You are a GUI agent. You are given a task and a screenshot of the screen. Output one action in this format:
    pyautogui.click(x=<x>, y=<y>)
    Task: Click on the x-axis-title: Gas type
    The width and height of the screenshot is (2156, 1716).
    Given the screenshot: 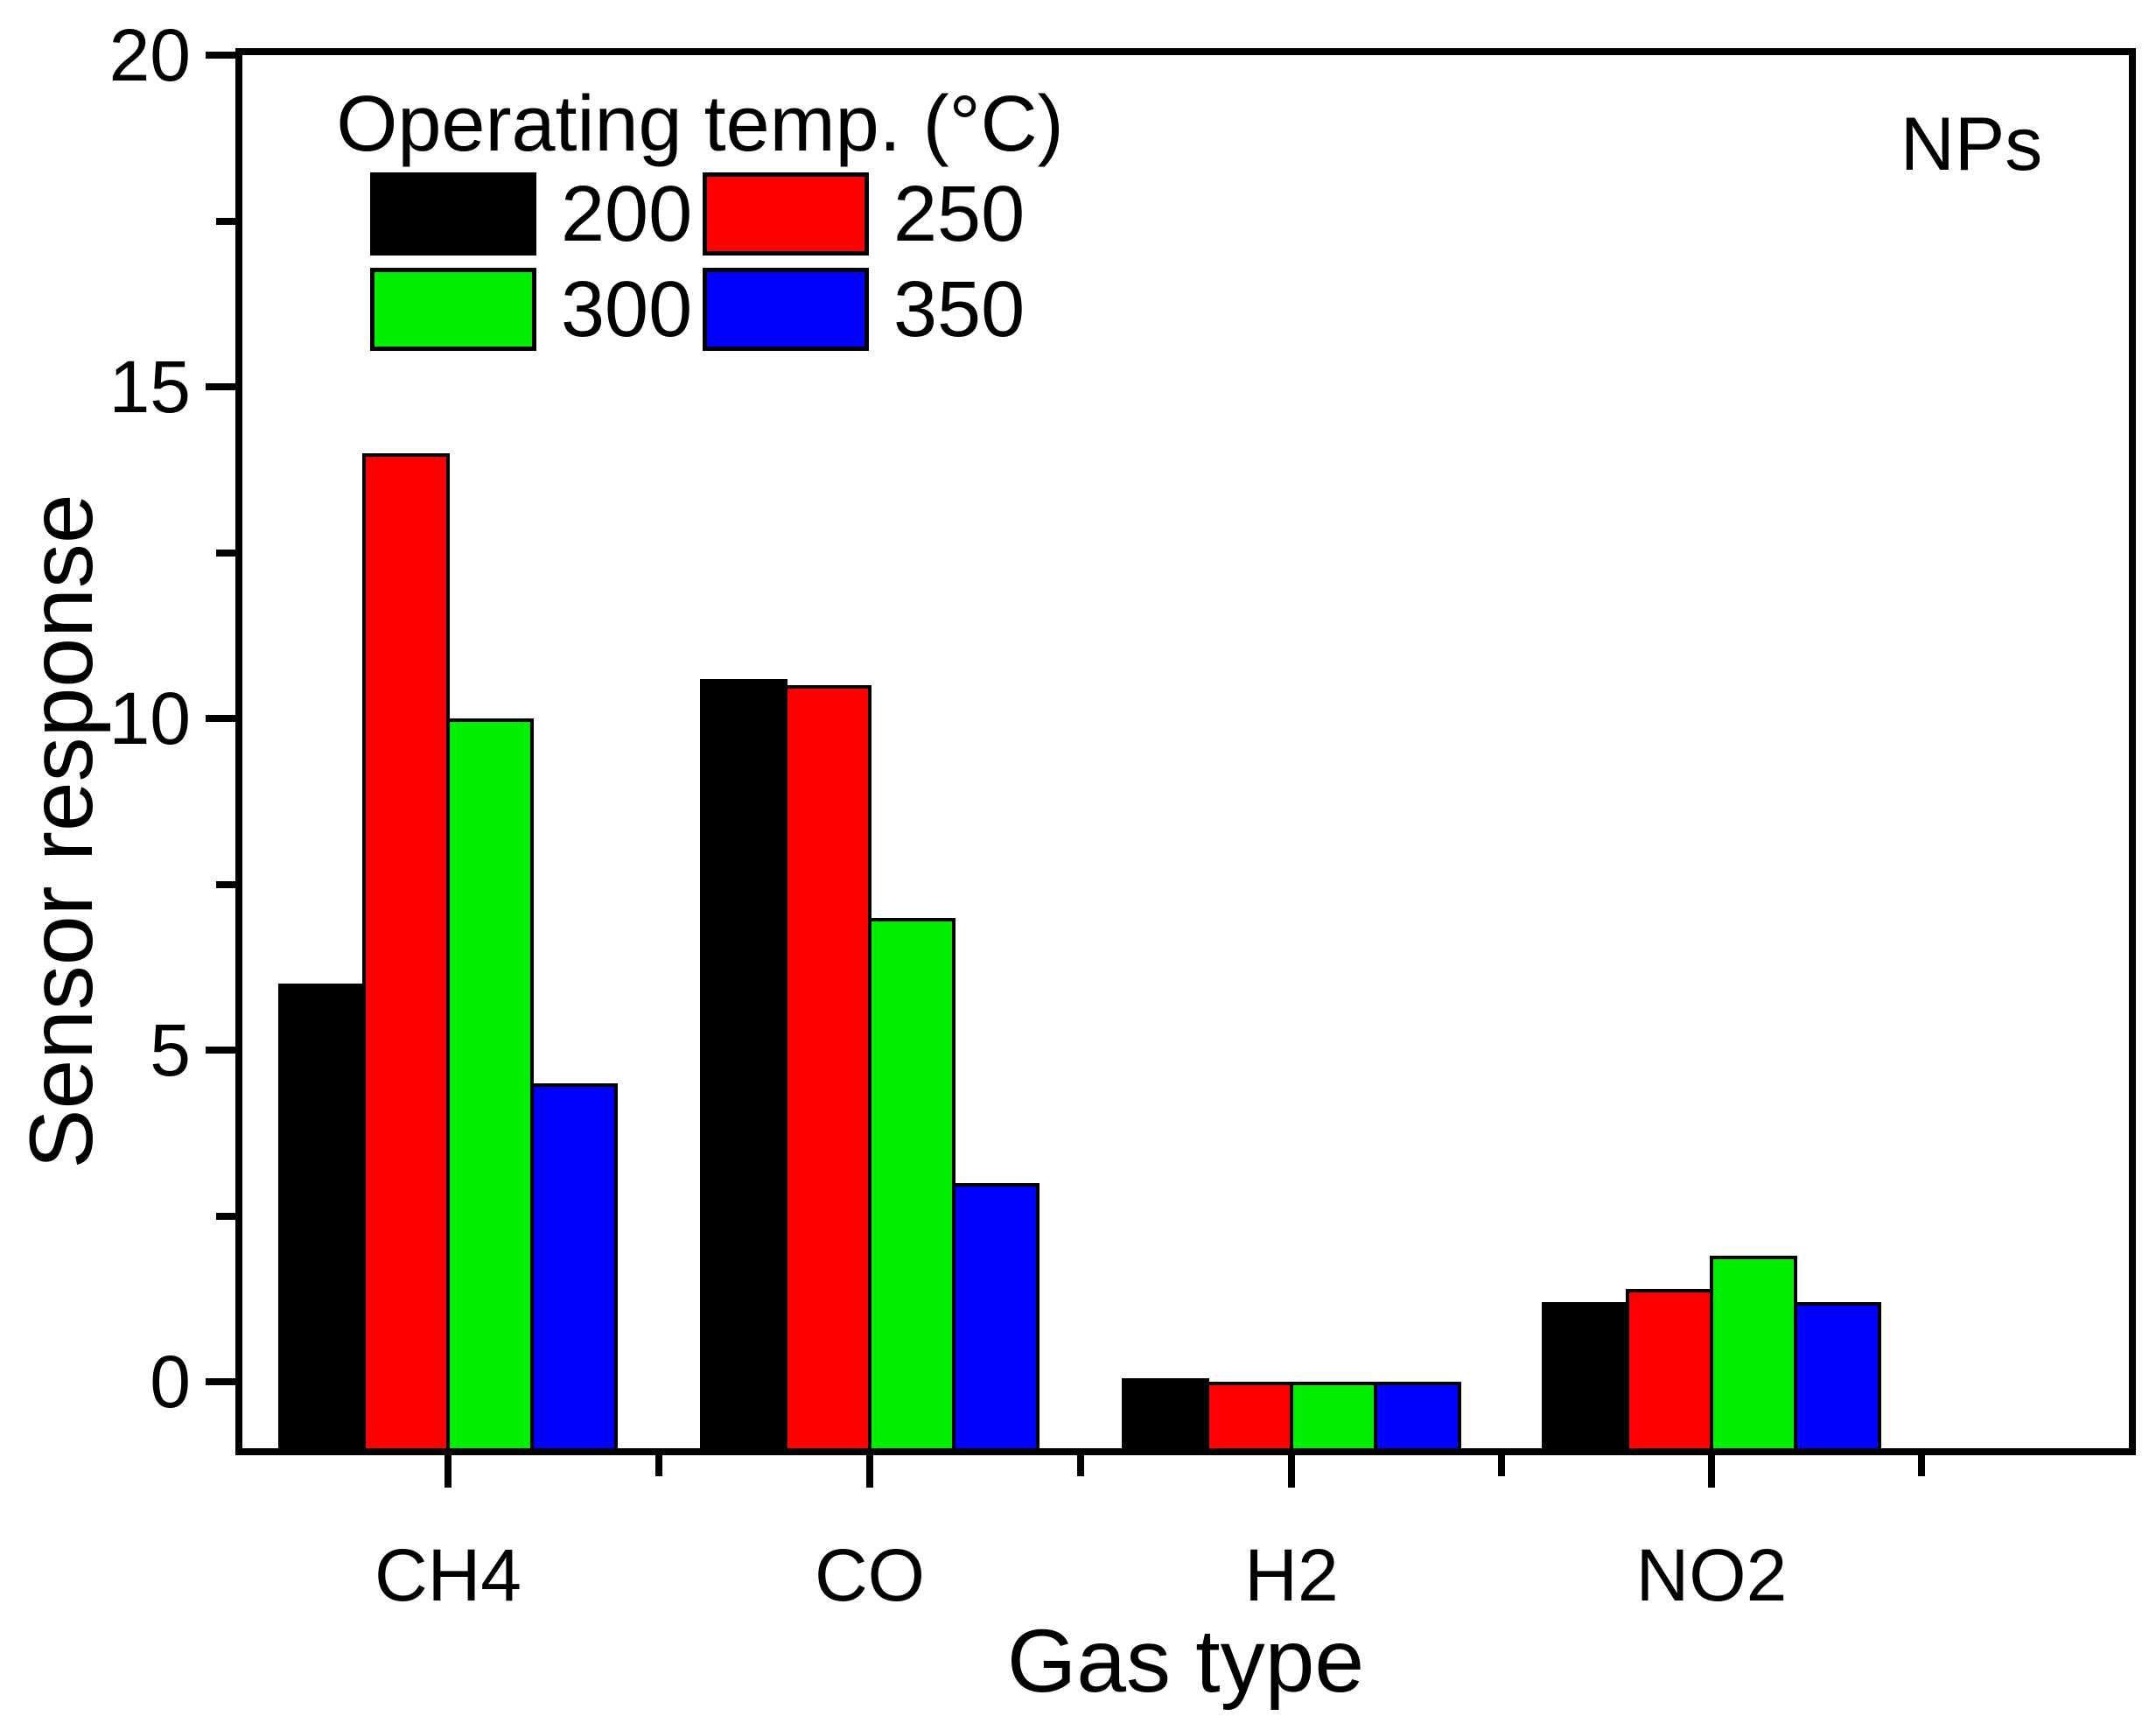 What is the action you would take?
    pyautogui.click(x=1185, y=1661)
    